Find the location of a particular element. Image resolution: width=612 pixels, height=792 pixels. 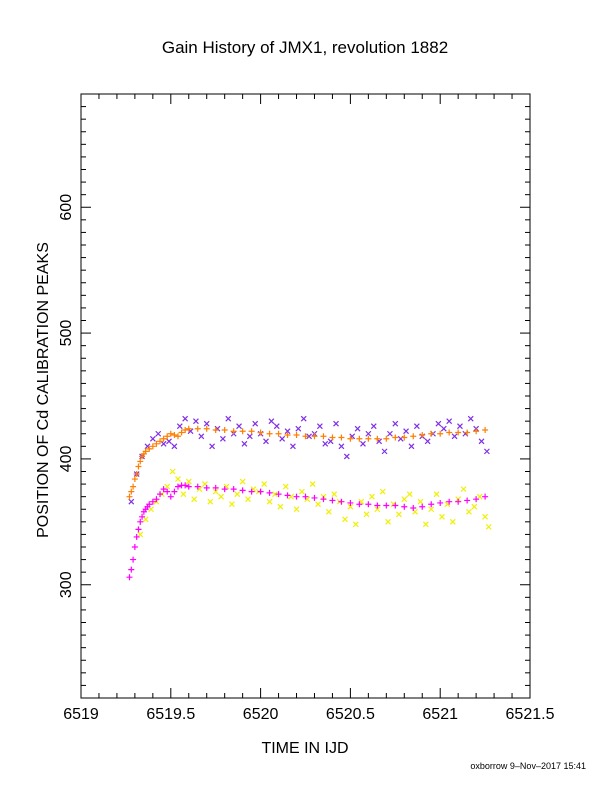

chart-title: Gain History of JMX1, revolution 1882 is located at coordinates (305, 47).